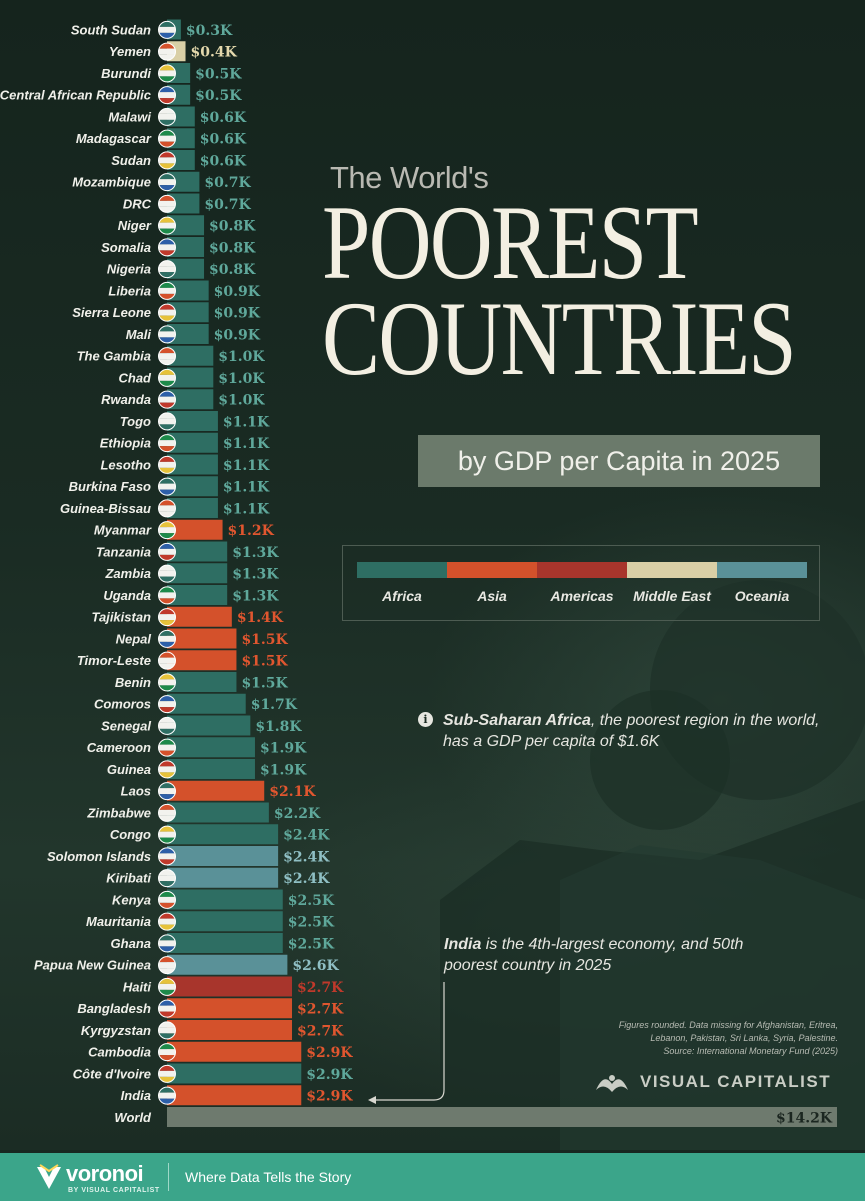  What do you see at coordinates (126, 247) in the screenshot?
I see `country-label: Somalia` at bounding box center [126, 247].